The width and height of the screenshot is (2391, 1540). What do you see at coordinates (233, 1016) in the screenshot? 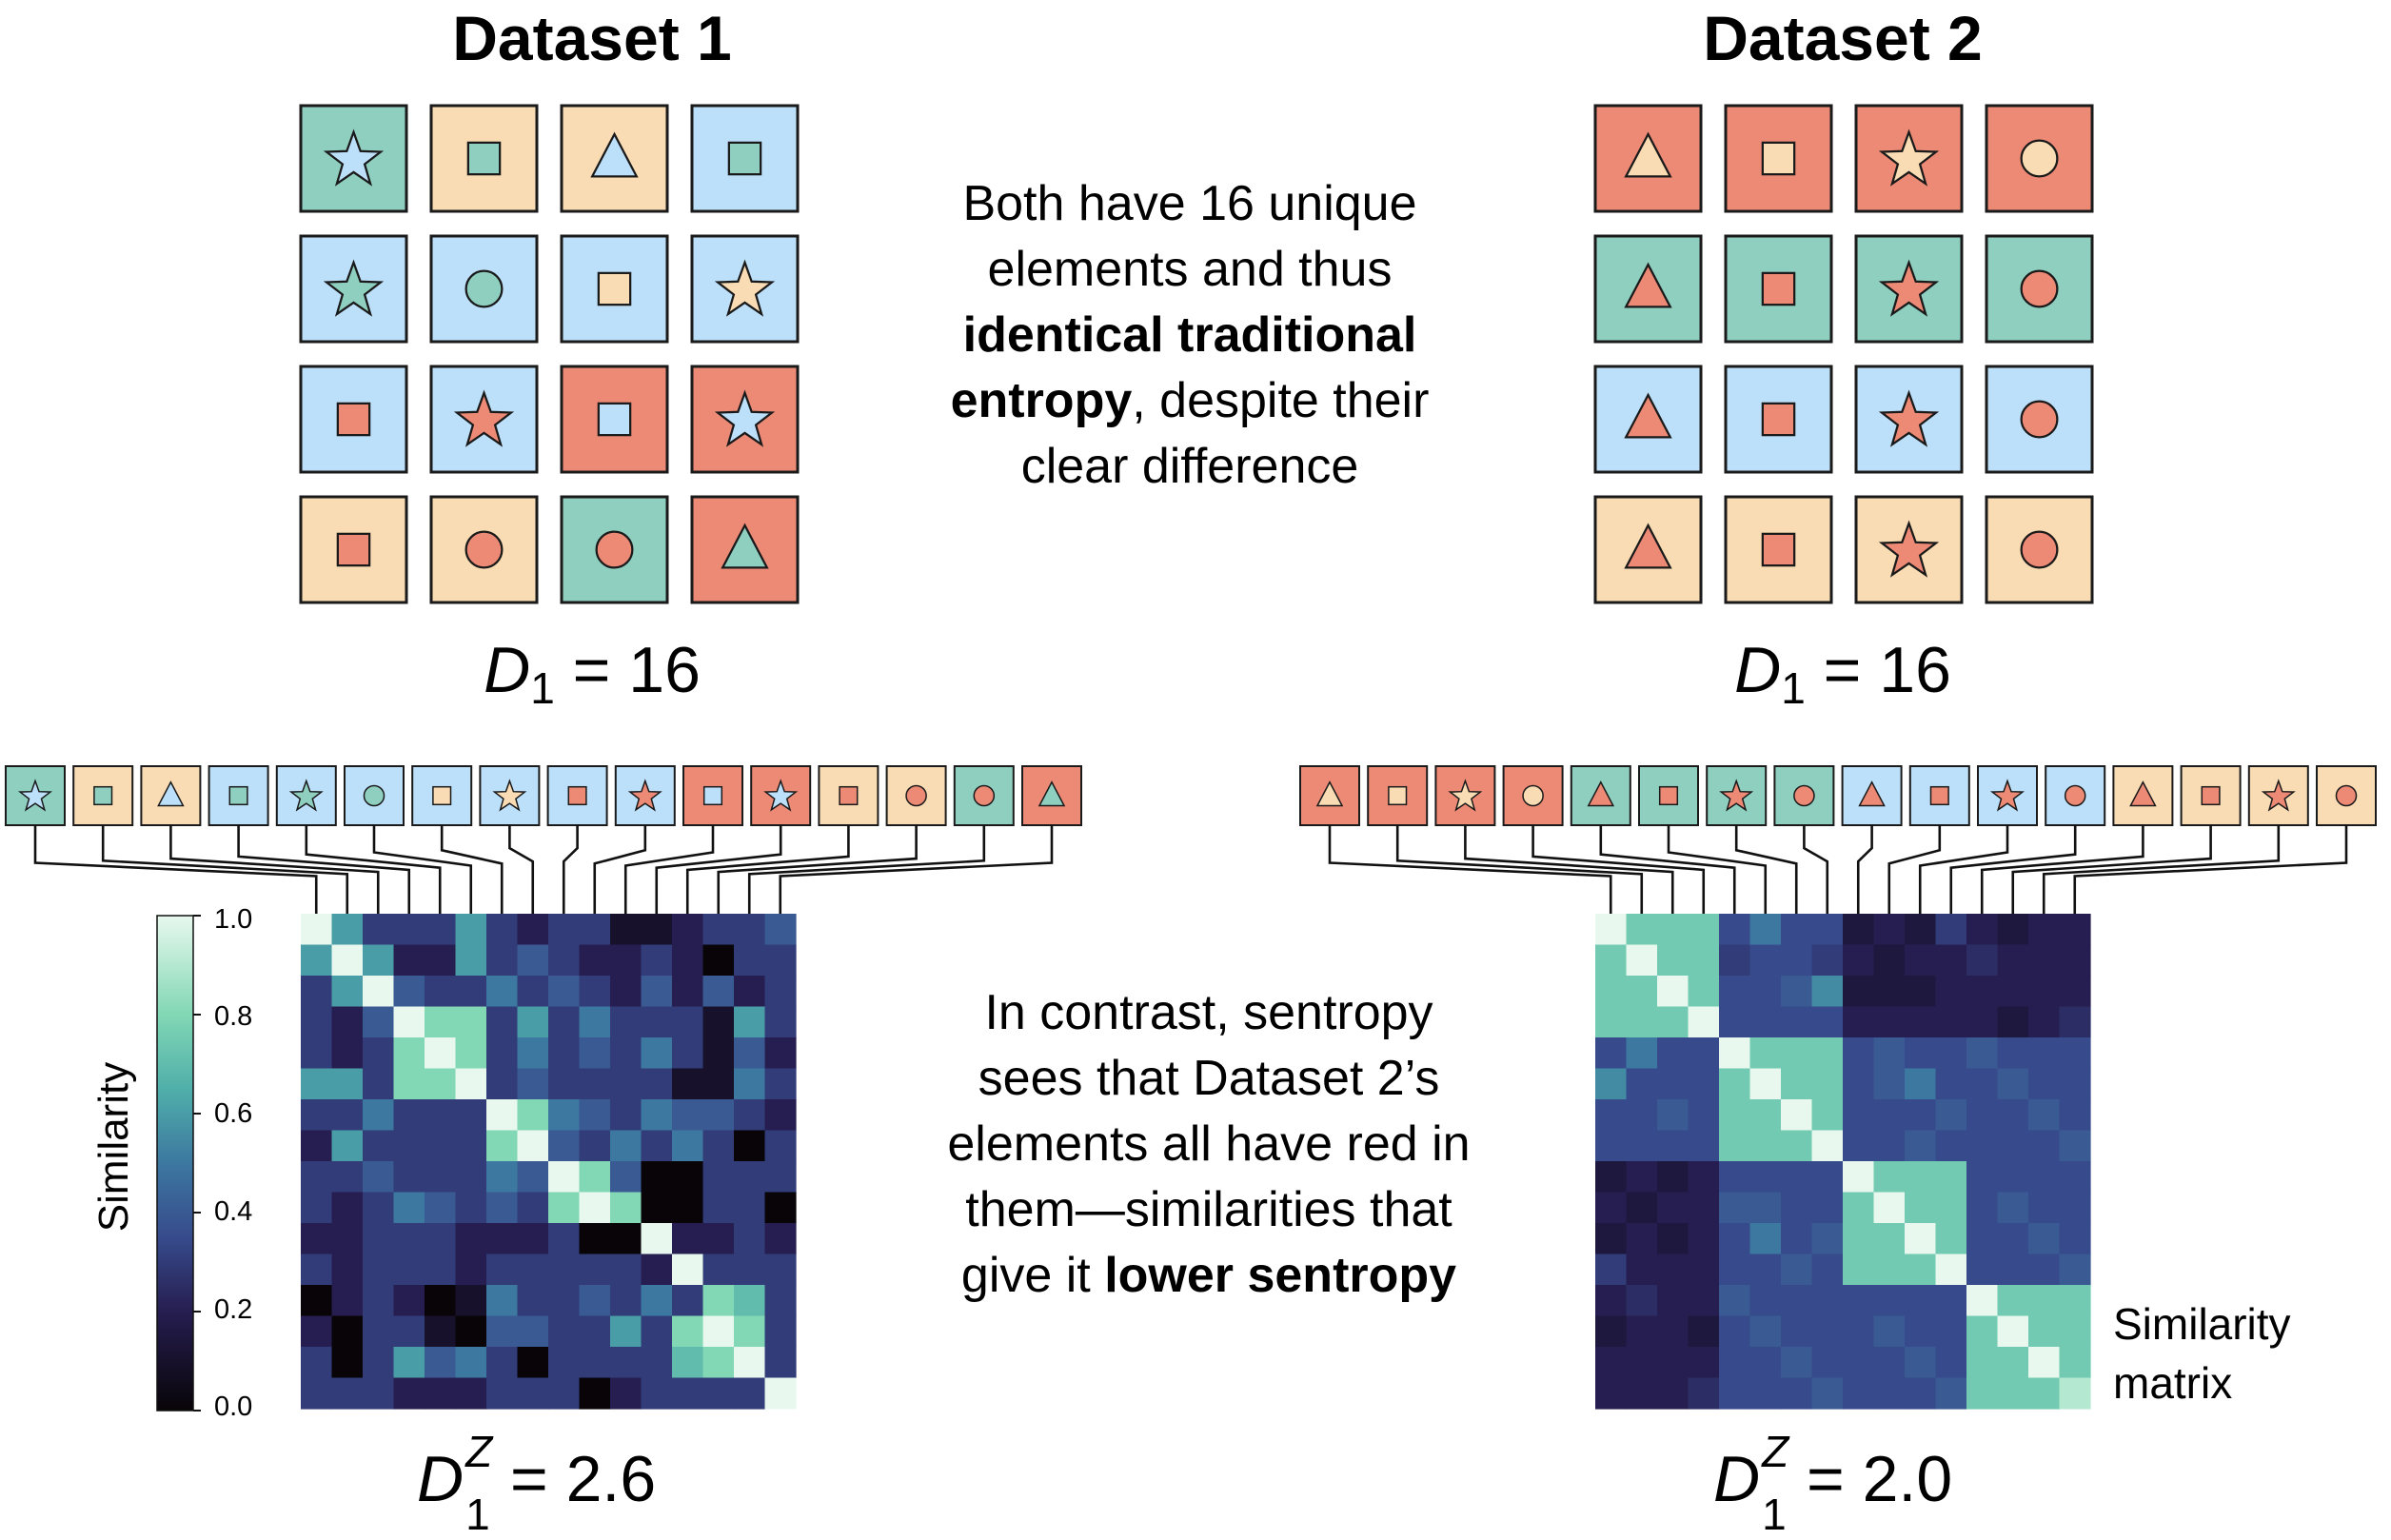
I see `colorbar-tick: 0.8` at bounding box center [233, 1016].